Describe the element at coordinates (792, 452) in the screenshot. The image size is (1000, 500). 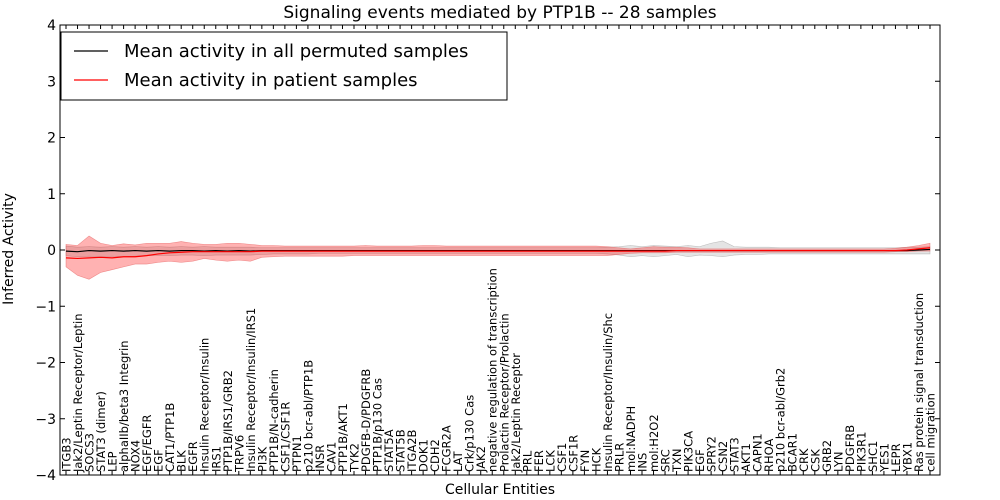
I see `x-tick-label: BCAR1` at that location.